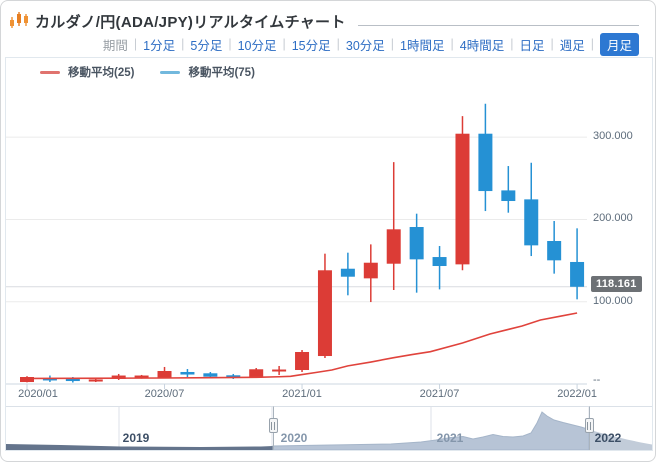 This screenshot has width=656, height=462. I want to click on legend-item: 移動平均(25), so click(87, 72).